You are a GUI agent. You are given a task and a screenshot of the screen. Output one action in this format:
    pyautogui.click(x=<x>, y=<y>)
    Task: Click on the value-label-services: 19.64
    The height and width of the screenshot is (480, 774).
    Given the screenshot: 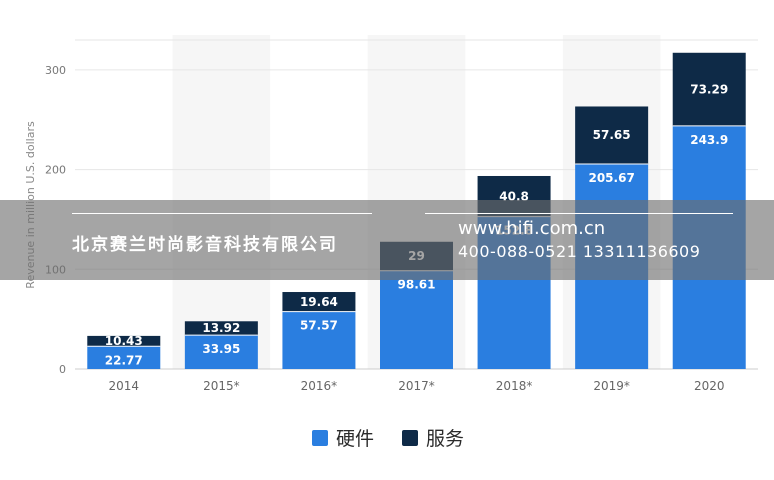 What is the action you would take?
    pyautogui.click(x=319, y=302)
    